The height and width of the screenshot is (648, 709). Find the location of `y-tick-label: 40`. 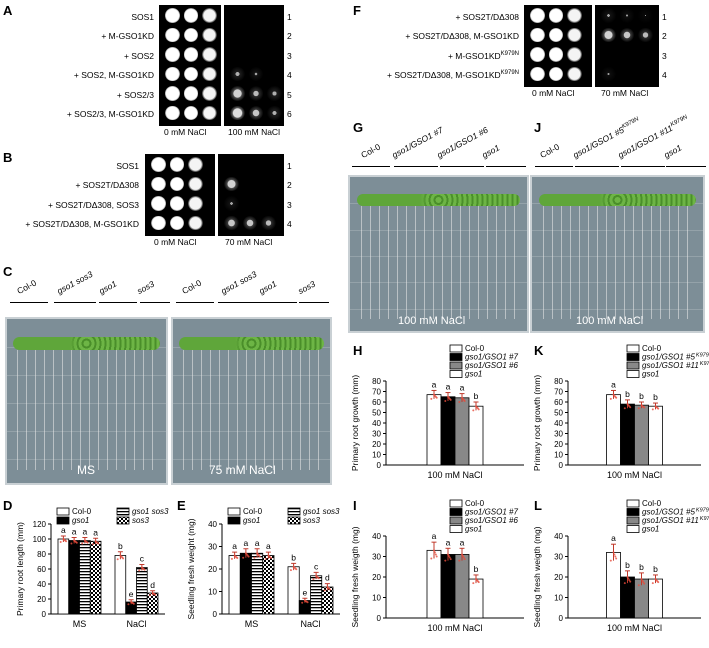

y-tick-label: 40 is located at coordinates (41, 584).